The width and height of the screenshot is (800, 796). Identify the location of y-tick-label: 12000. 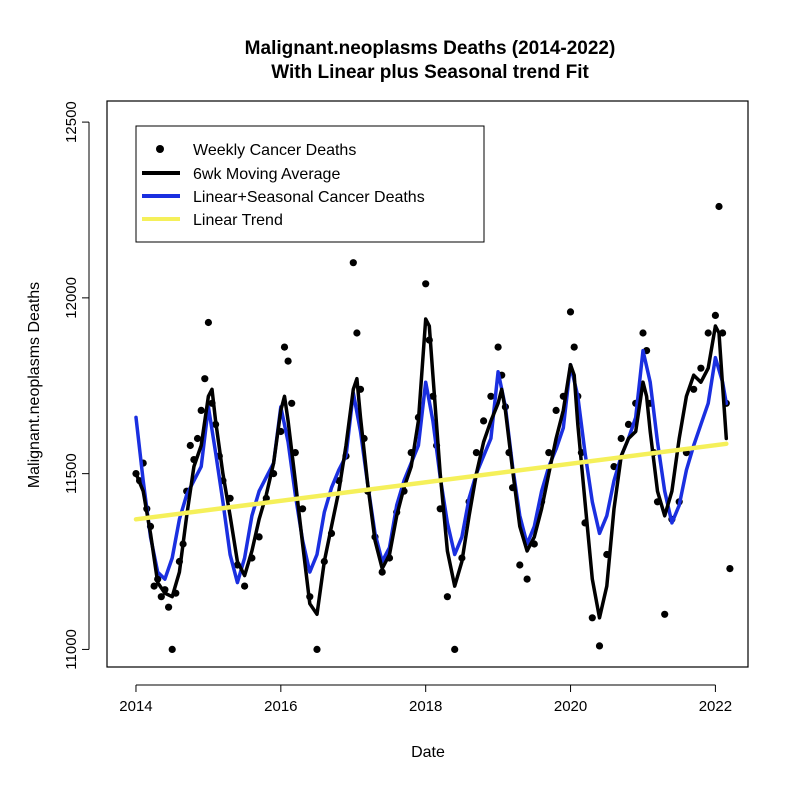
(71, 298).